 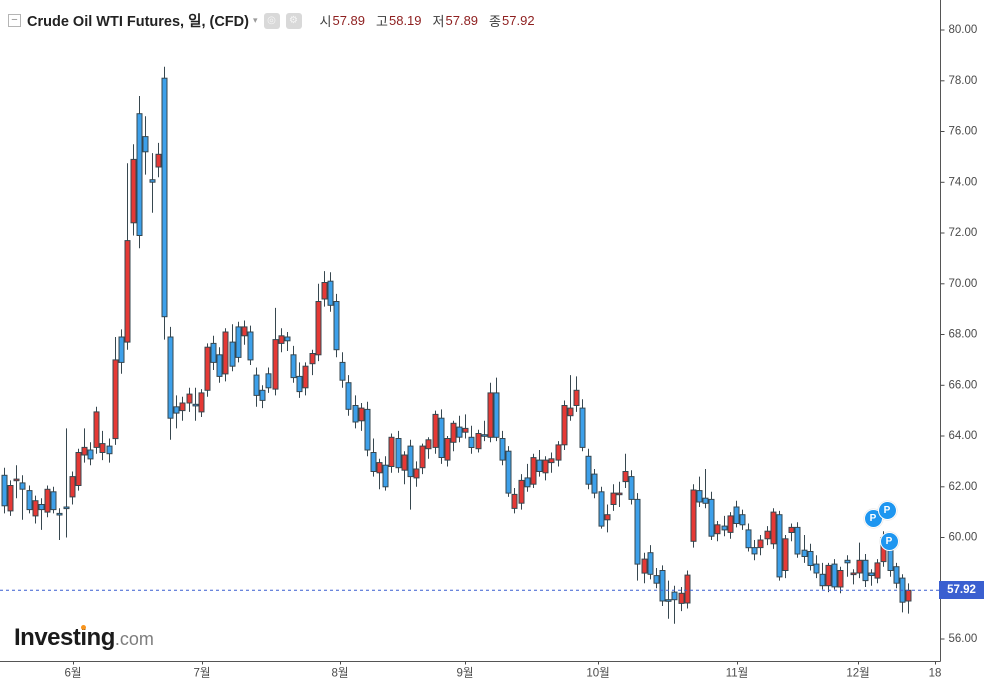 I want to click on collapse-icon: −, so click(x=14, y=20).